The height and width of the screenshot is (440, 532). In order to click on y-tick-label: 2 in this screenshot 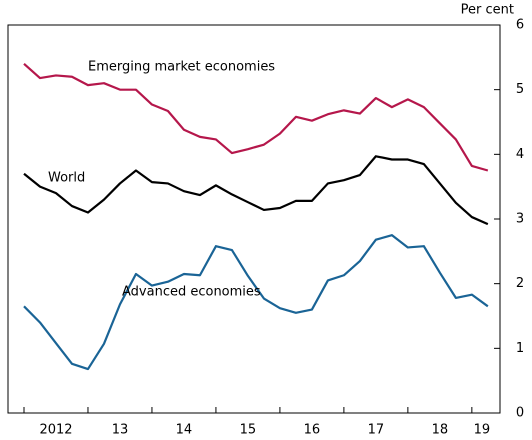, I will do `click(520, 283)`.